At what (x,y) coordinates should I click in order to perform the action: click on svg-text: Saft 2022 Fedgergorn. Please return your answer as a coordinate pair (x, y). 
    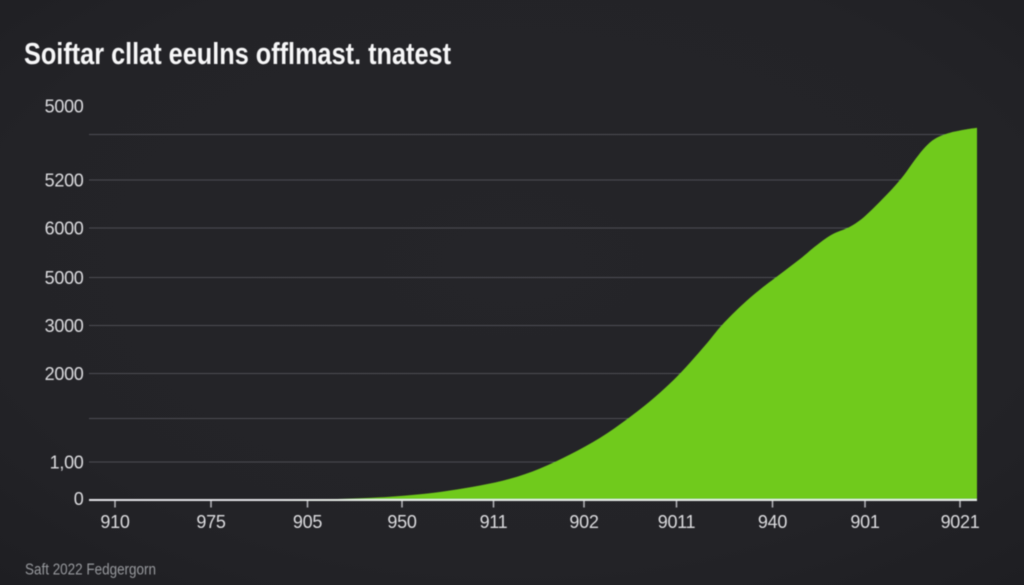
    Looking at the image, I should click on (90, 570).